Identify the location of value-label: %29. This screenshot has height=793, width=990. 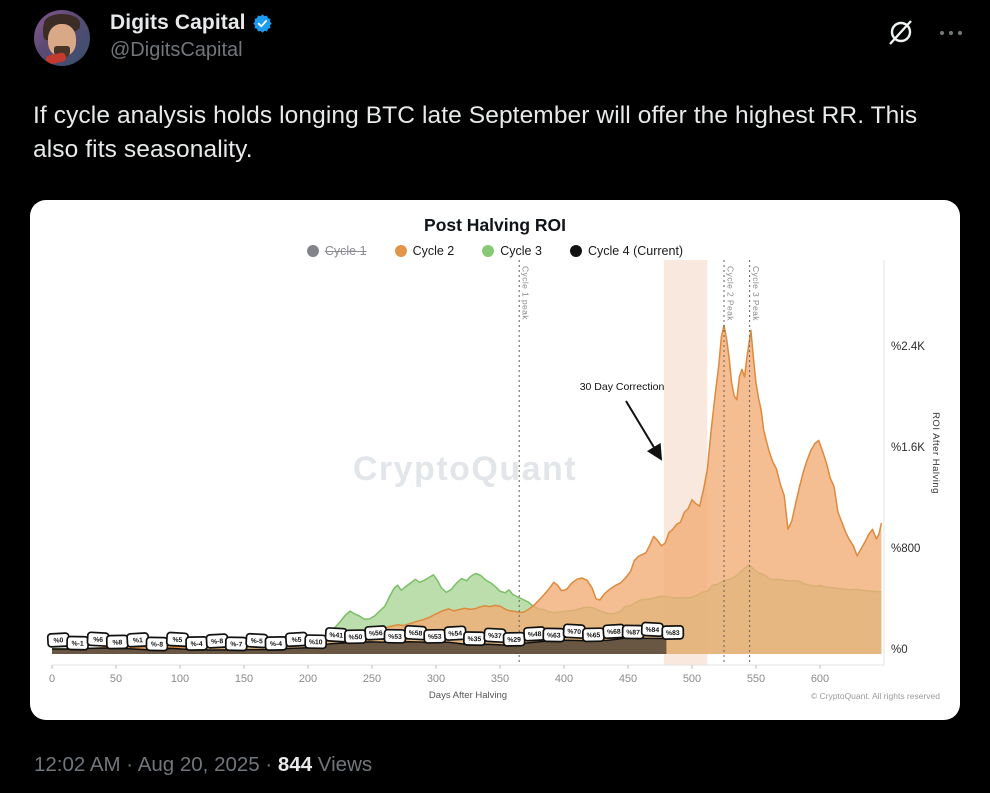
(514, 639).